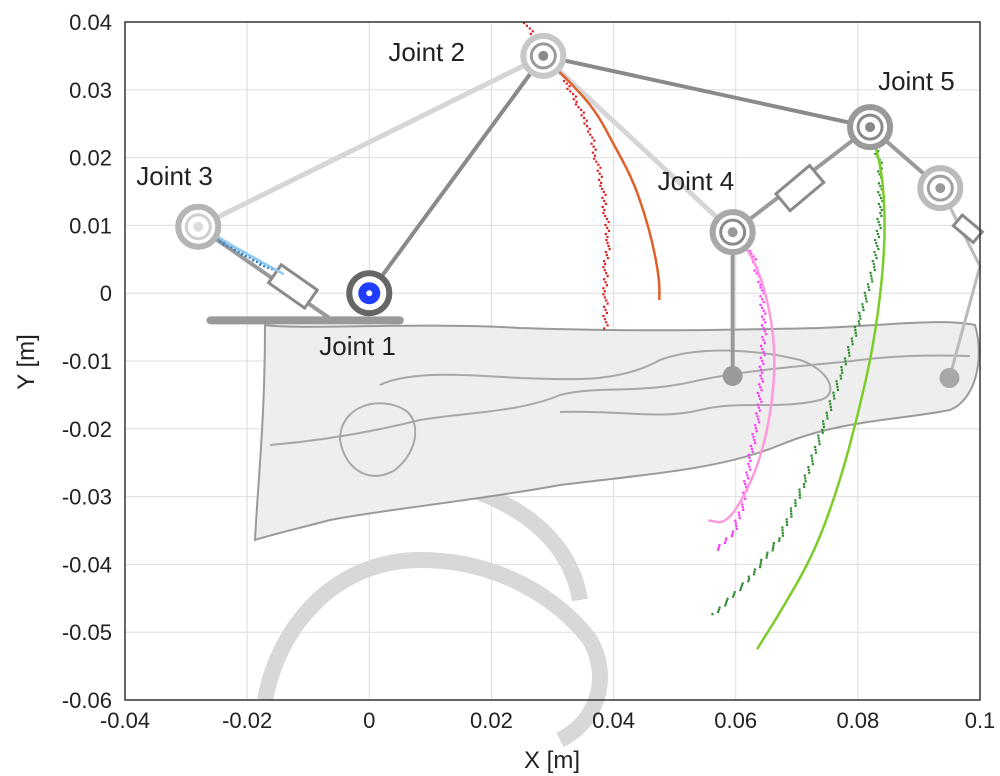 The width and height of the screenshot is (1000, 776). Describe the element at coordinates (87, 700) in the screenshot. I see `y-tick-label: -0.06` at that location.